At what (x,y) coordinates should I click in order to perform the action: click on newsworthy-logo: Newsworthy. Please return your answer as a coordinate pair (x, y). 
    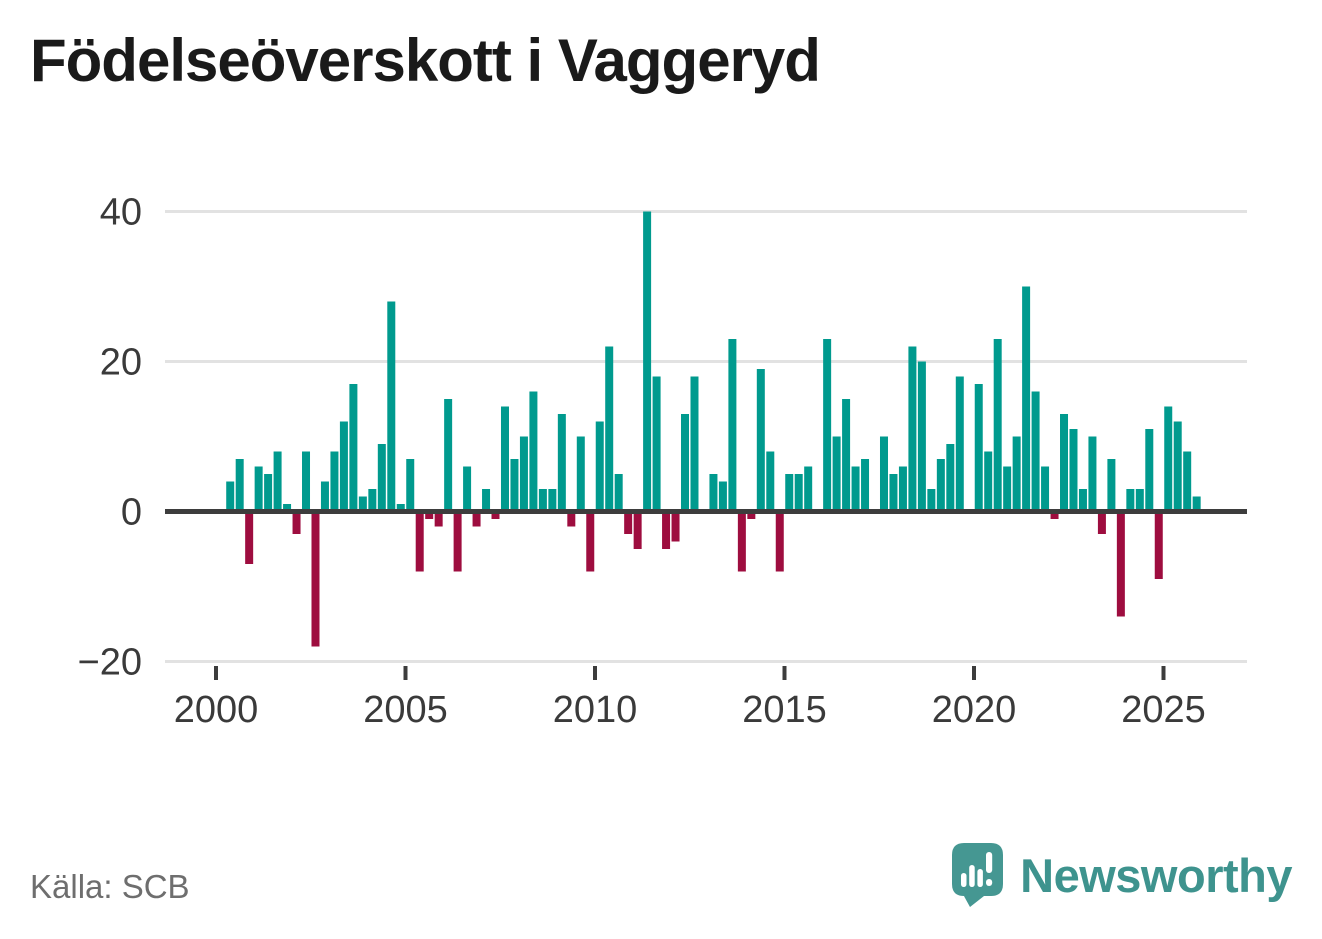
    Looking at the image, I should click on (1121, 875).